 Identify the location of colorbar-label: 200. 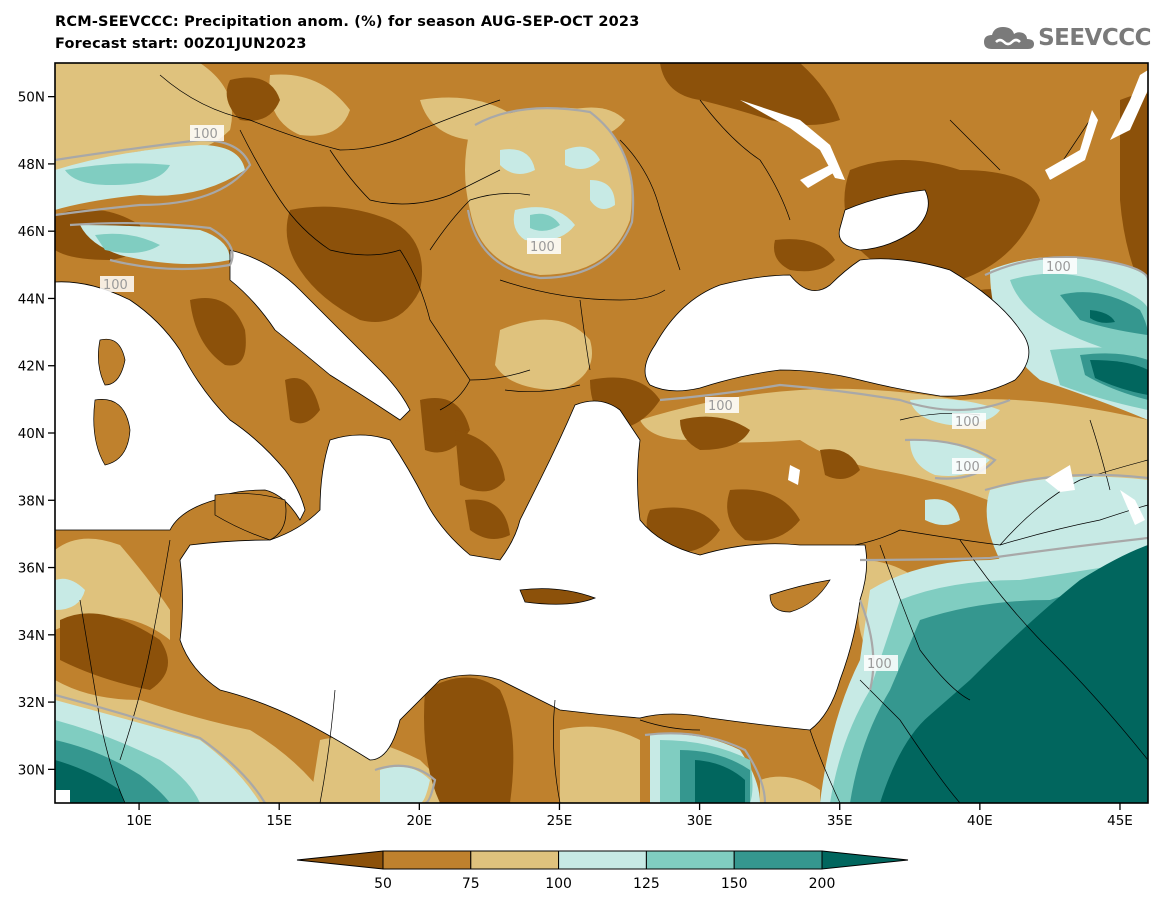
(822, 884).